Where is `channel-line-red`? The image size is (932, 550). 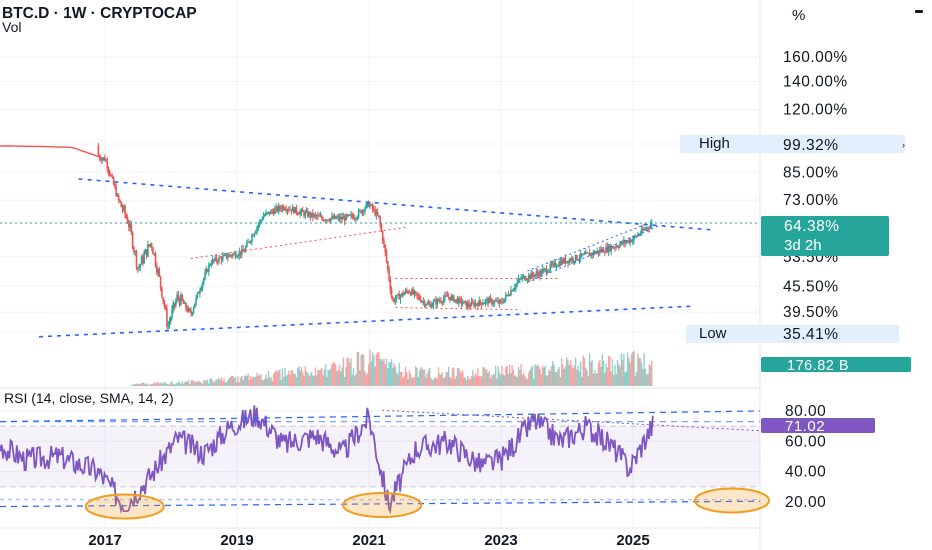
channel-line-red is located at coordinates (299, 242).